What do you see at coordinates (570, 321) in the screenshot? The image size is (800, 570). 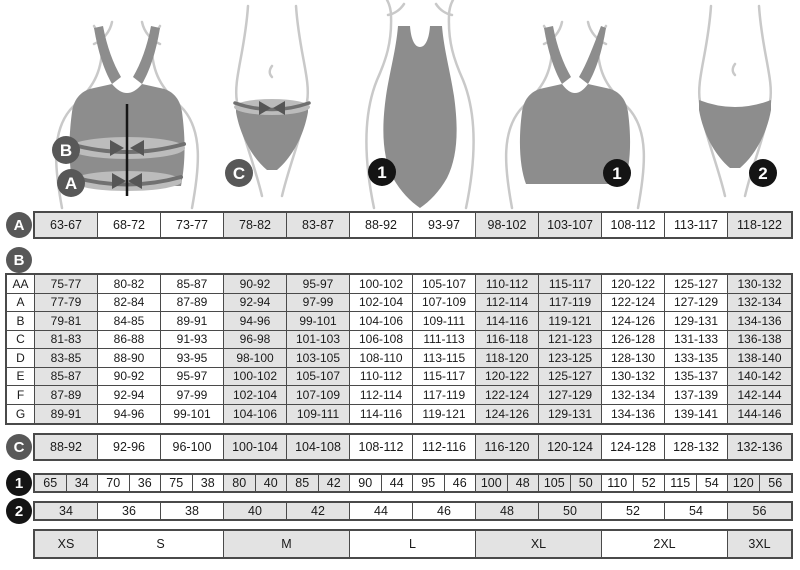 I see `table-cell: 119-121` at bounding box center [570, 321].